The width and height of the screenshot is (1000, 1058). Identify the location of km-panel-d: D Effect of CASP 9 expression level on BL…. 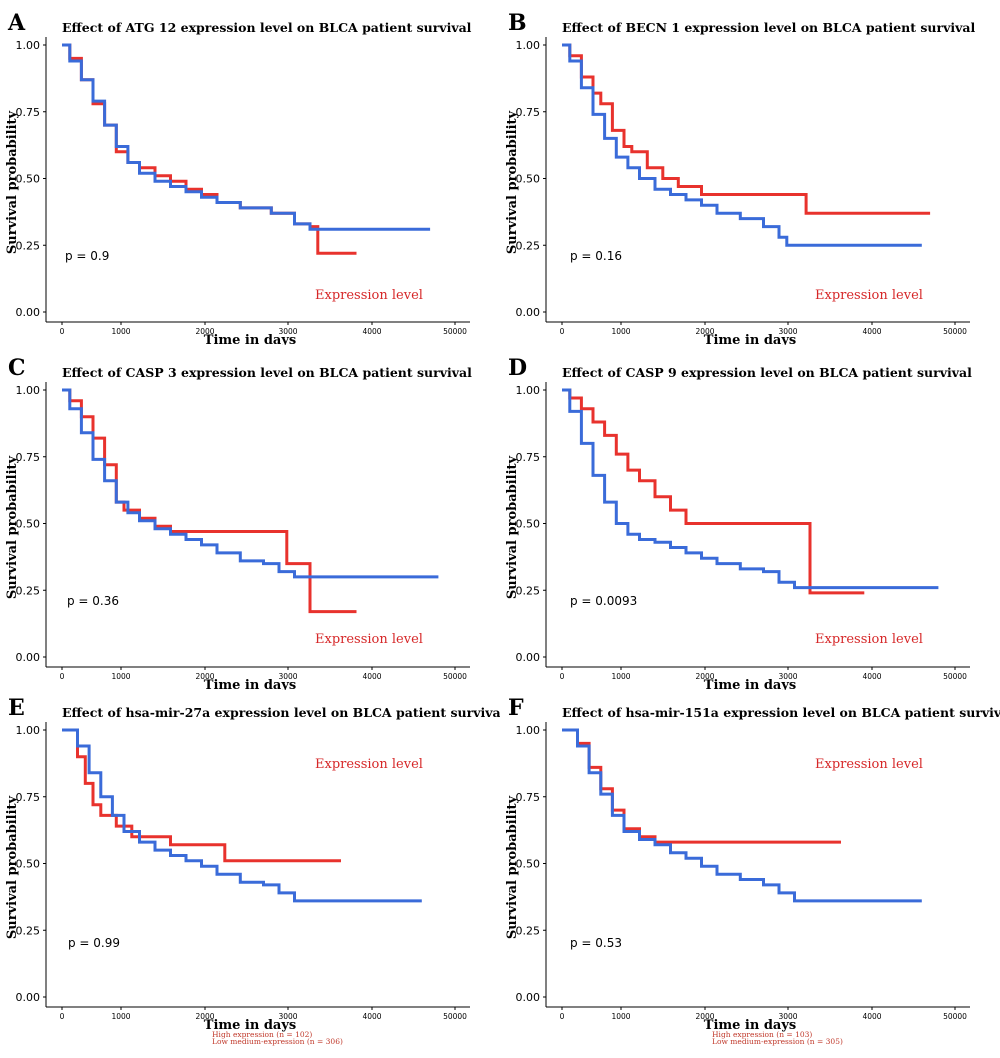
(738, 522).